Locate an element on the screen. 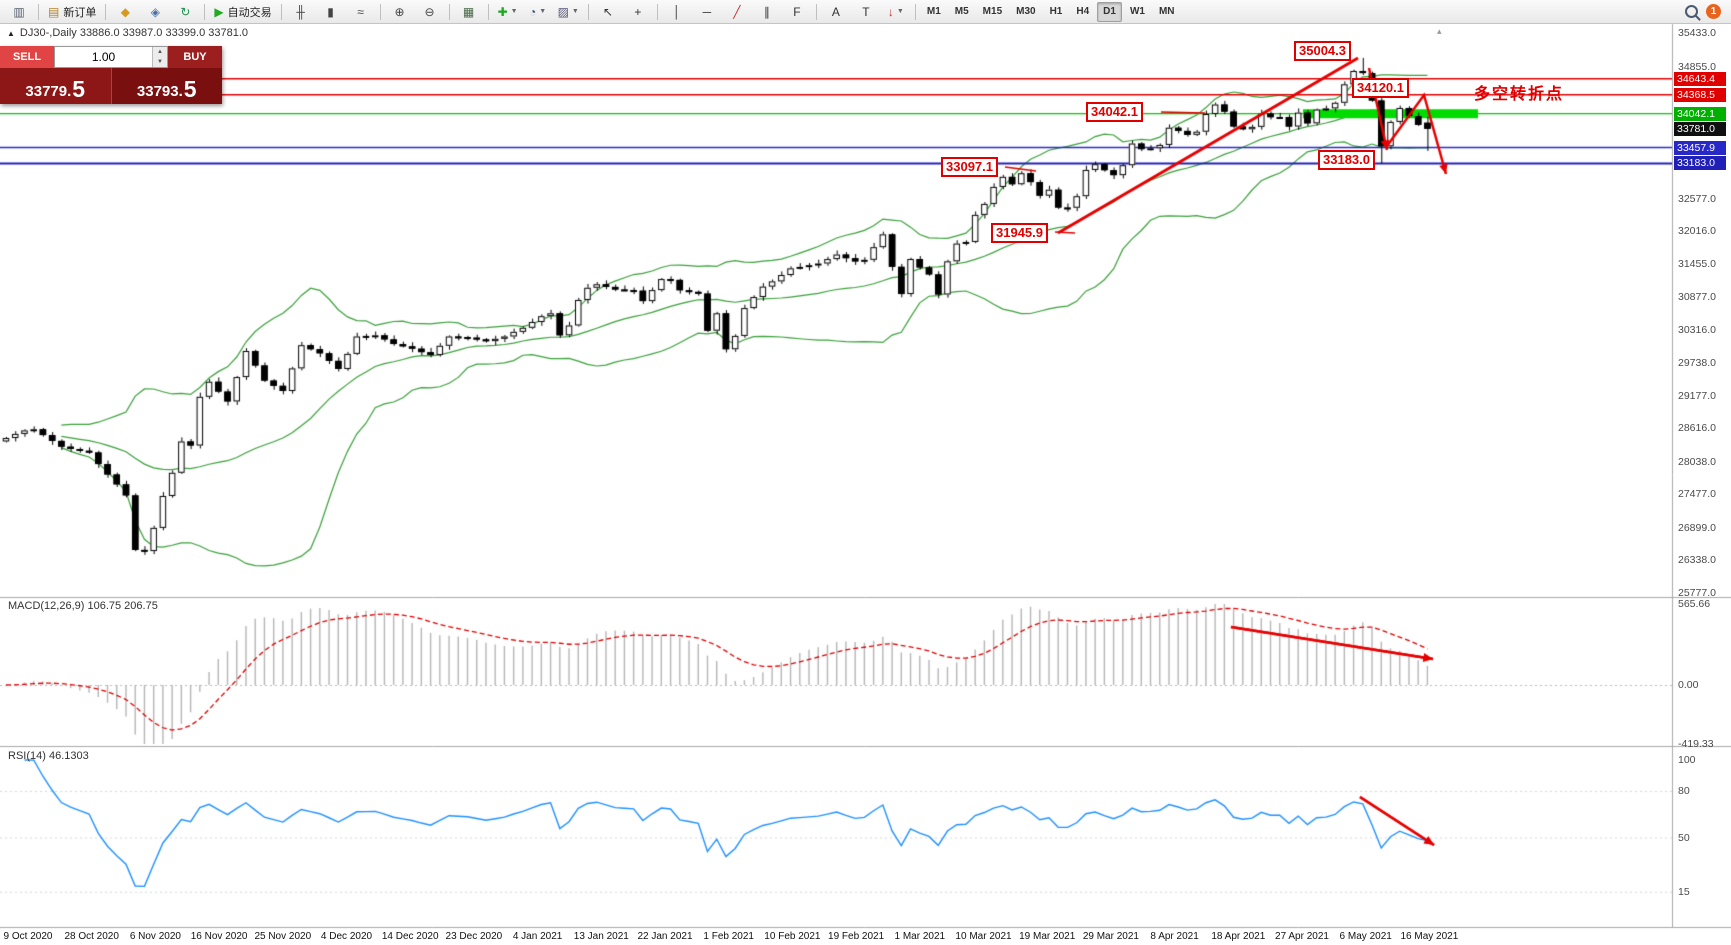 The image size is (1731, 945). date-label: 4 Jan 2021 is located at coordinates (537, 936).